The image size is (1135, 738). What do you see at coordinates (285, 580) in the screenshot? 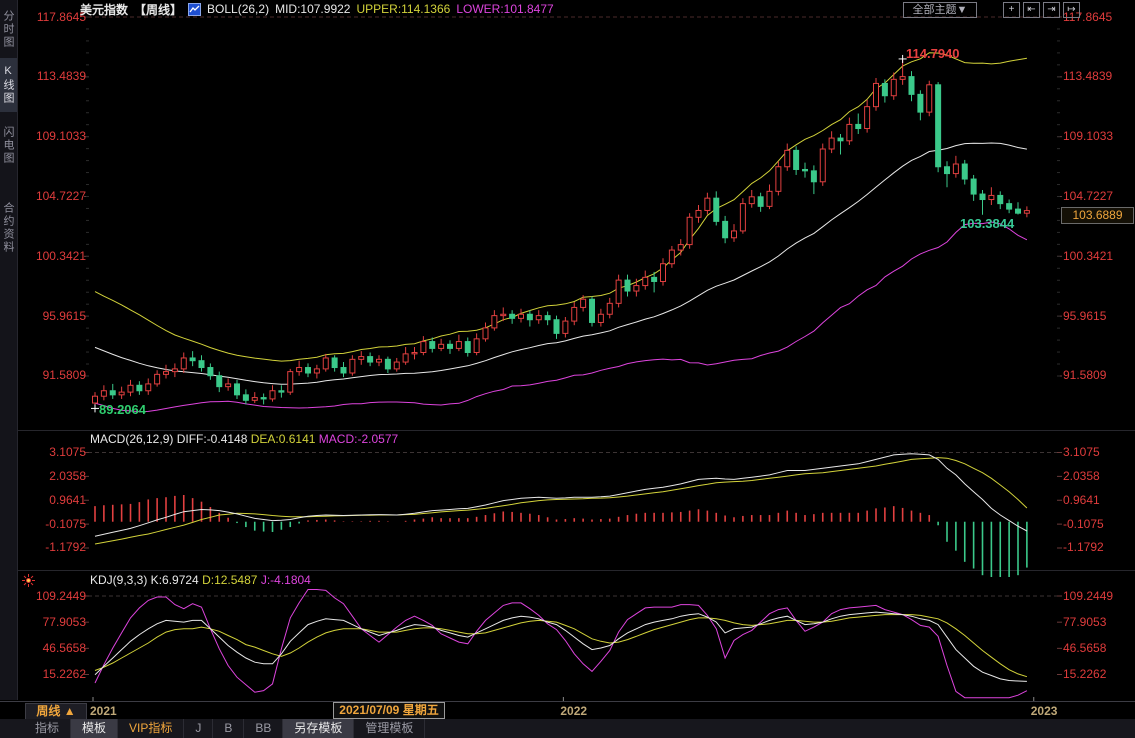
I see `kdj-j-value: J:-4.1804` at bounding box center [285, 580].